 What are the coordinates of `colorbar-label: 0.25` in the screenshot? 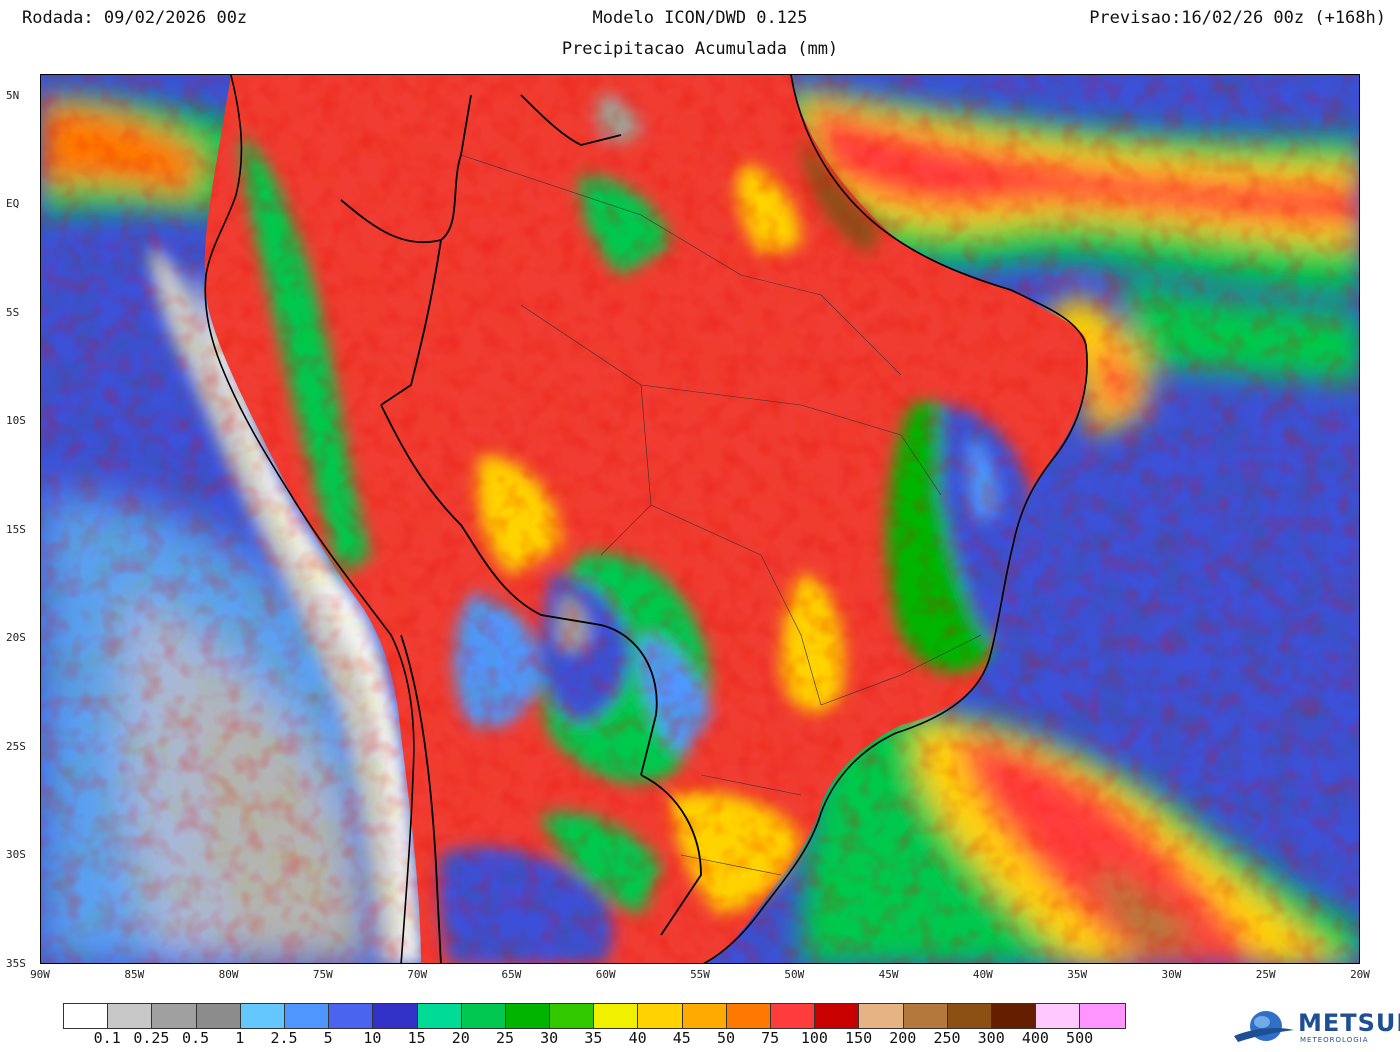 It's located at (151, 1038).